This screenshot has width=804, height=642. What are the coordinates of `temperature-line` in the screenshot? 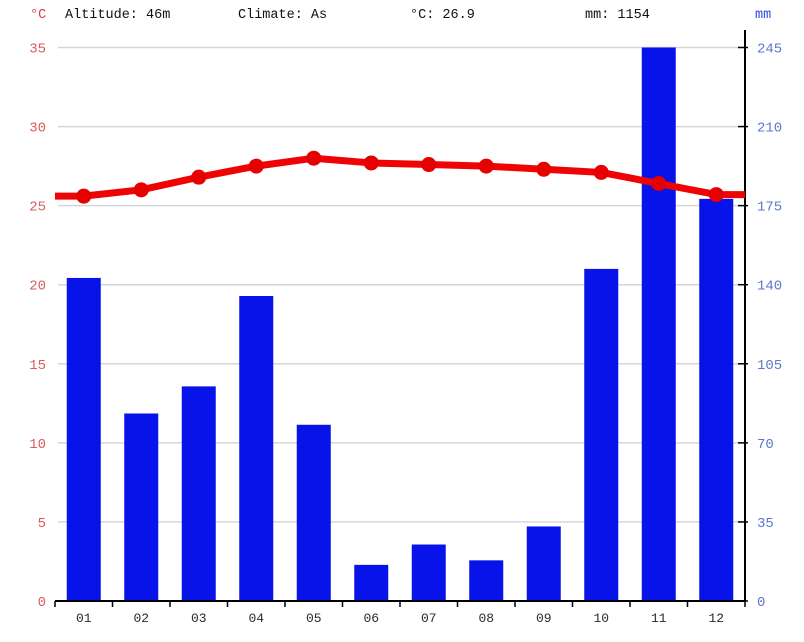 It's located at (400, 177).